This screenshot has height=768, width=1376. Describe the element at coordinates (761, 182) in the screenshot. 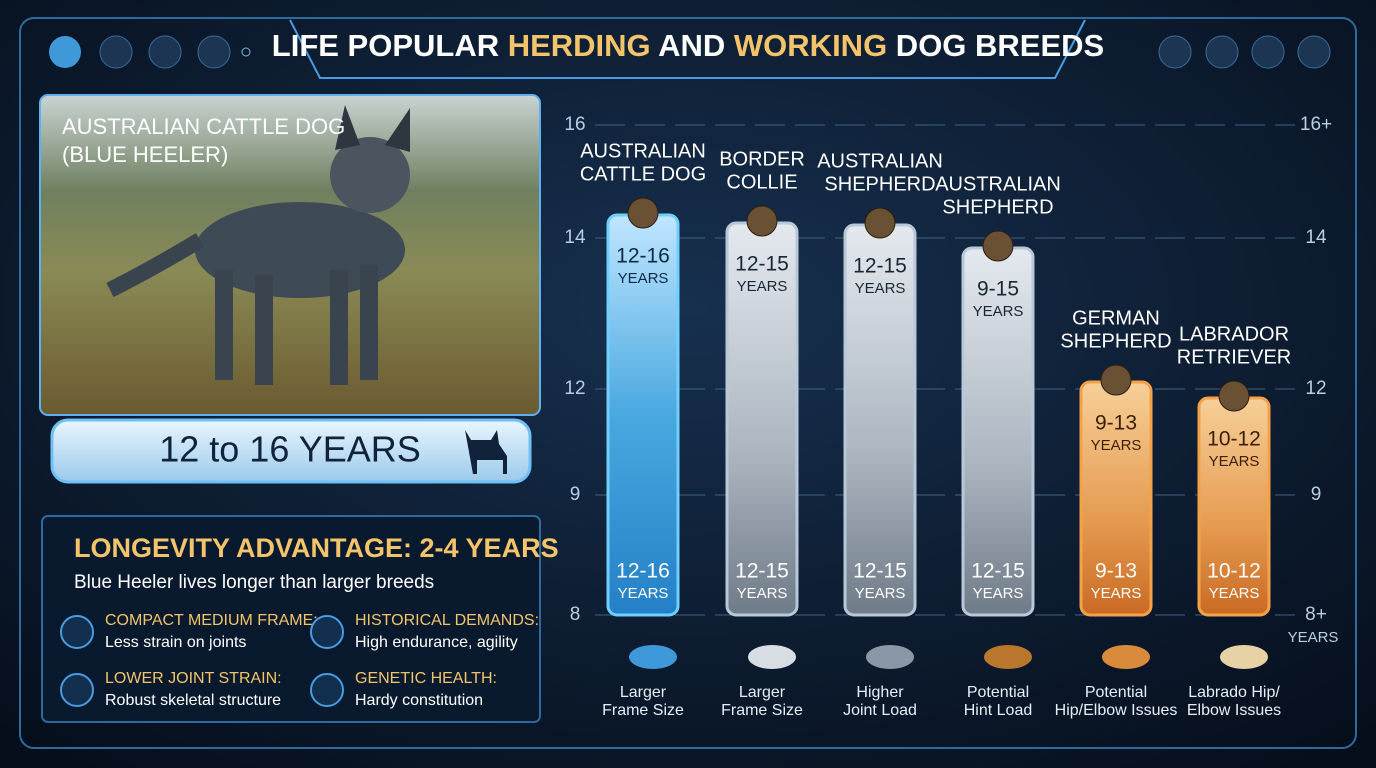

I see `breed-name: COLLIE` at that location.